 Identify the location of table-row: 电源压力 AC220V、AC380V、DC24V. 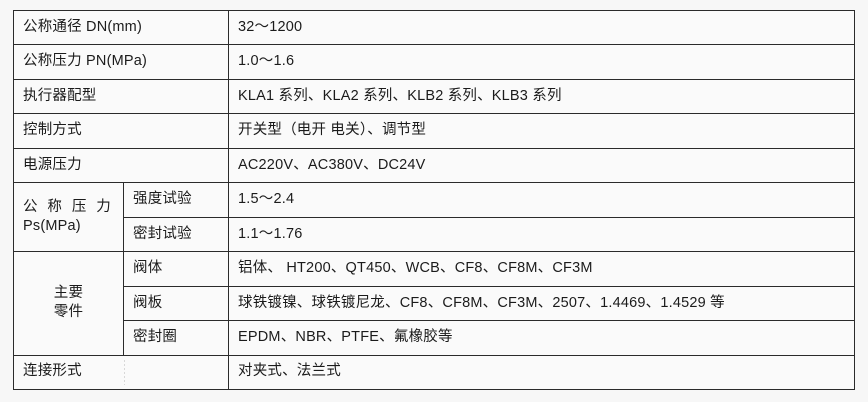
(434, 165).